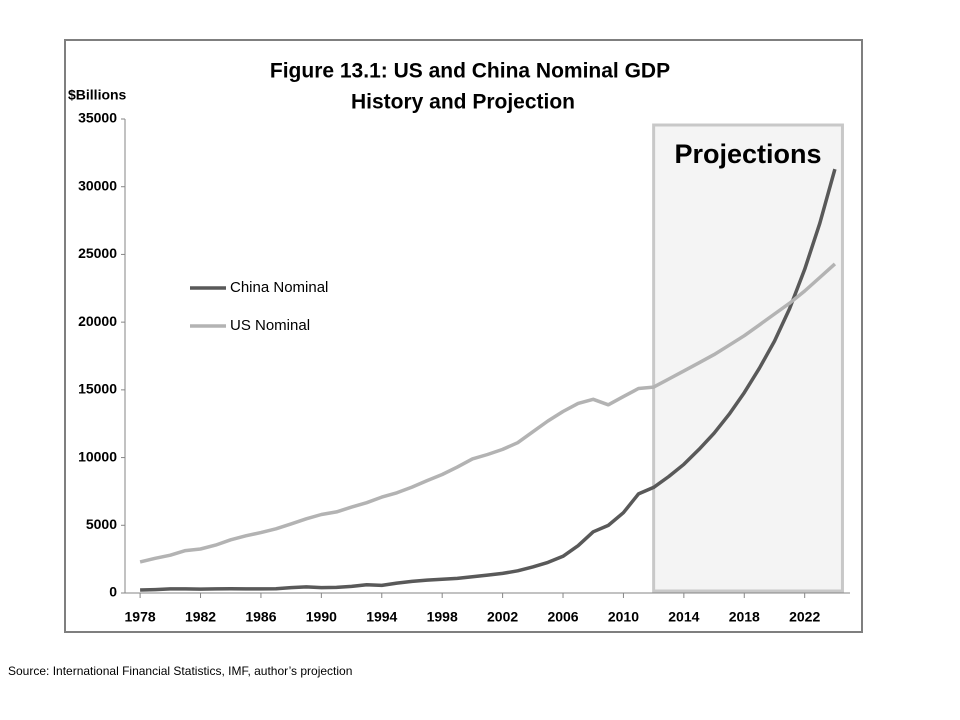 The width and height of the screenshot is (960, 720). I want to click on x-tick-label: 1978, so click(140, 617).